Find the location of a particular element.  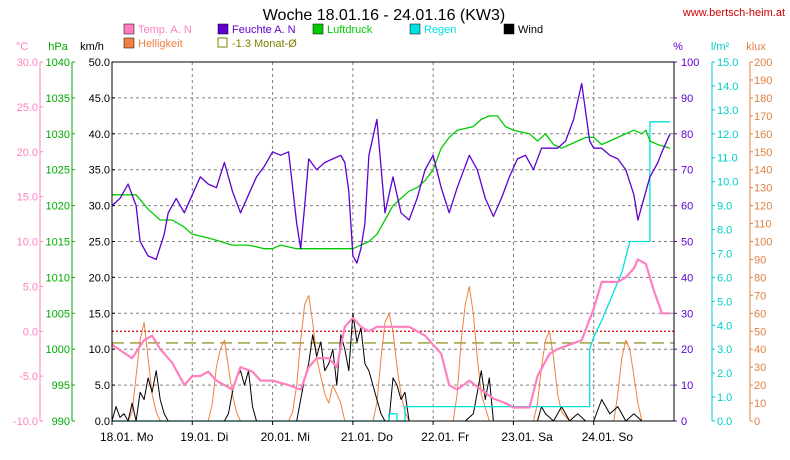

hum-tick-label: 20 is located at coordinates (687, 350).